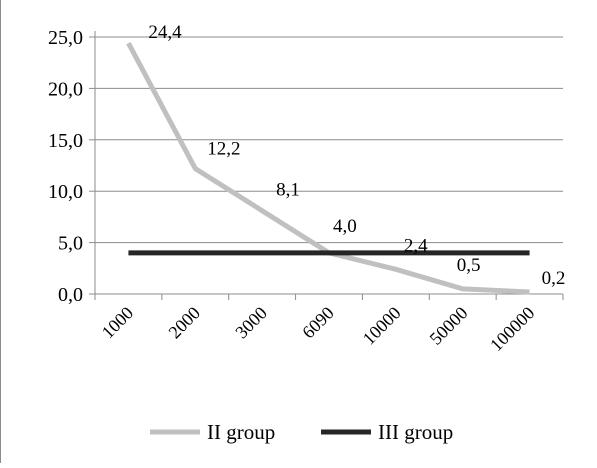 Image resolution: width=597 pixels, height=468 pixels. Describe the element at coordinates (65, 166) in the screenshot. I see `y-axis-ticks: 0,0 5,0 10,0 15,0 20,0 25,0` at that location.